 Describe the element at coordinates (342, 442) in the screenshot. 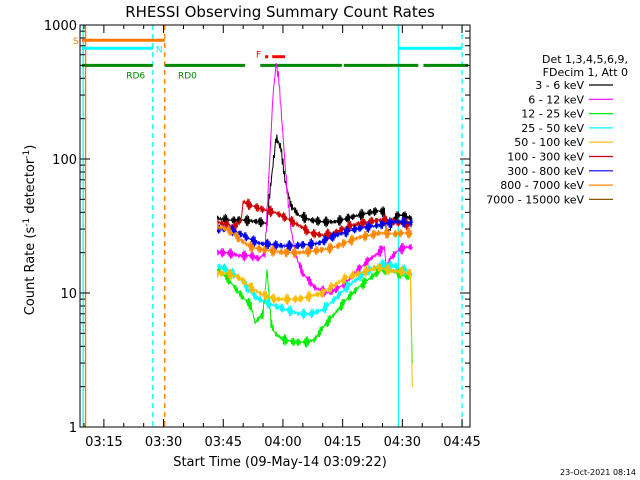

I see `x-tick-label: 04:15` at that location.